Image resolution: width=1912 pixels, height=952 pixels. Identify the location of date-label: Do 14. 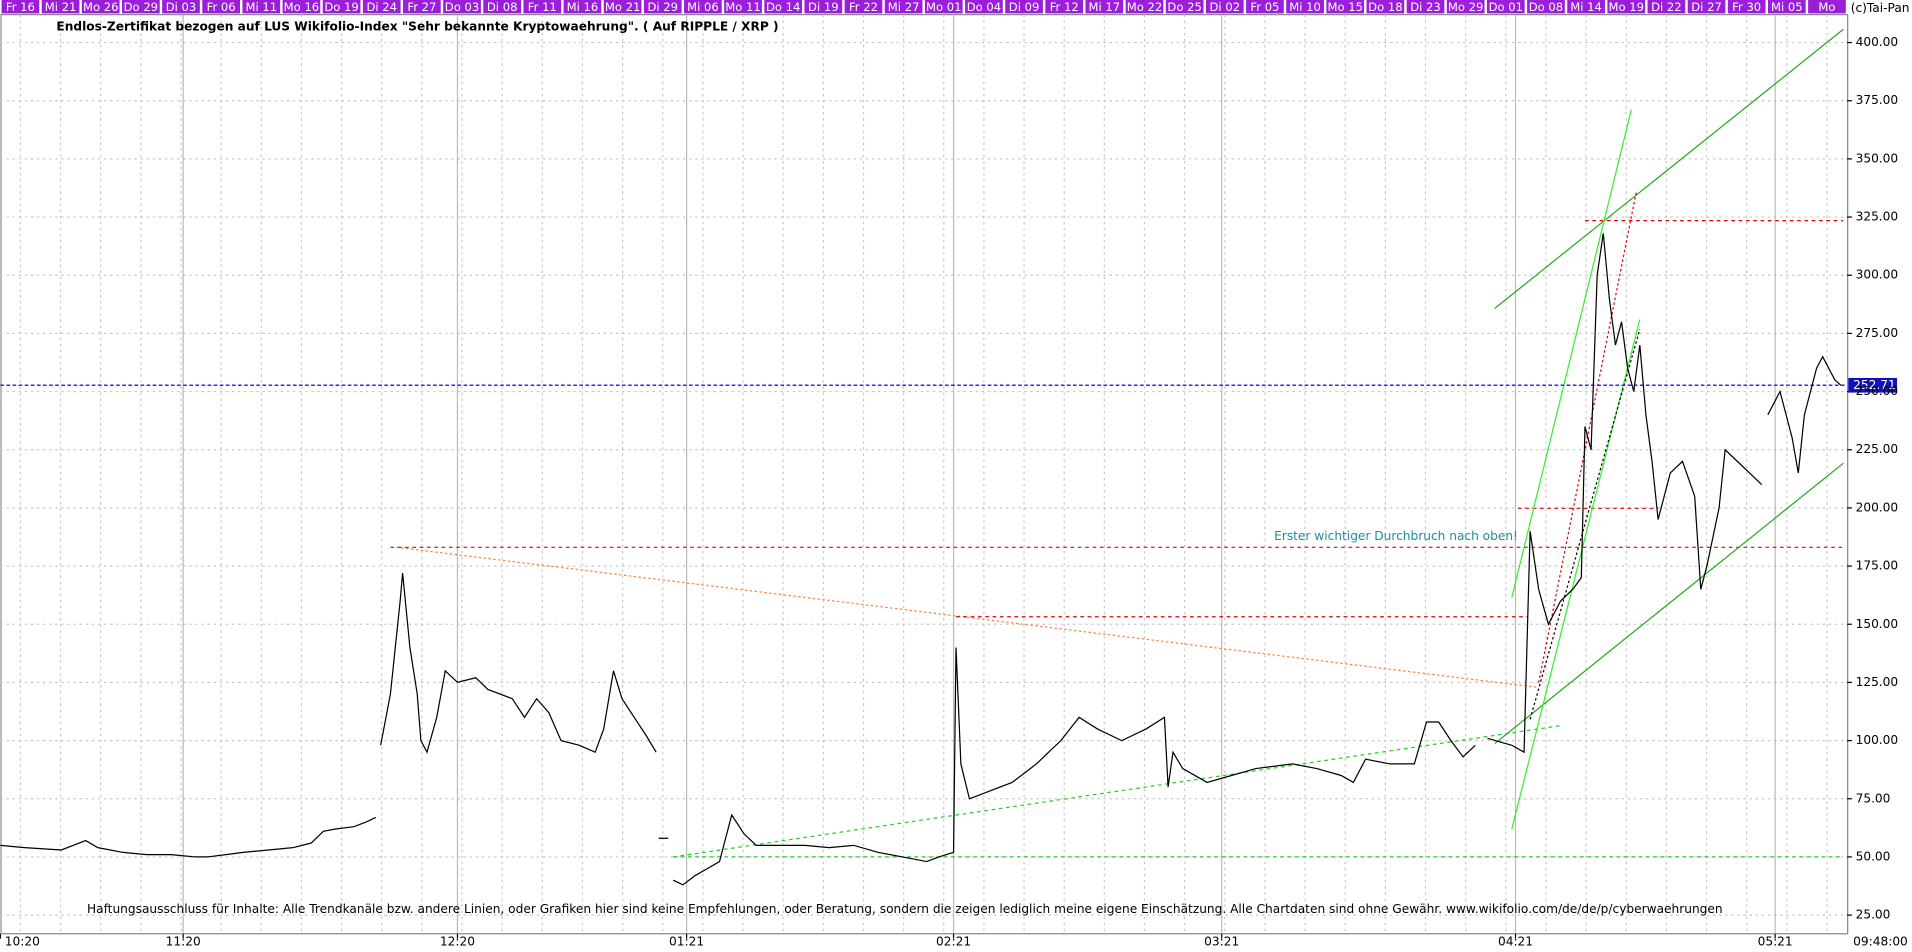
(783, 7).